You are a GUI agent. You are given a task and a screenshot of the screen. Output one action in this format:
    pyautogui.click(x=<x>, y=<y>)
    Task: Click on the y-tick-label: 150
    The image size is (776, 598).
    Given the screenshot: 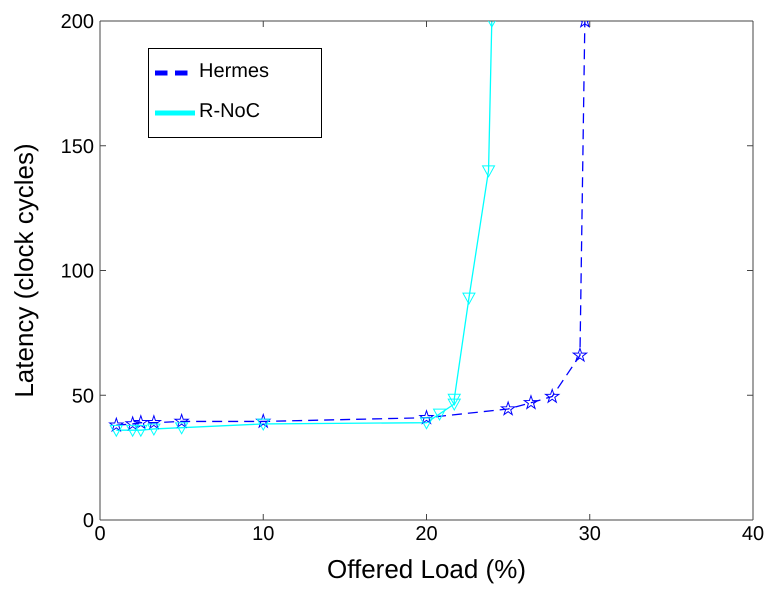 What is the action you would take?
    pyautogui.click(x=77, y=147)
    